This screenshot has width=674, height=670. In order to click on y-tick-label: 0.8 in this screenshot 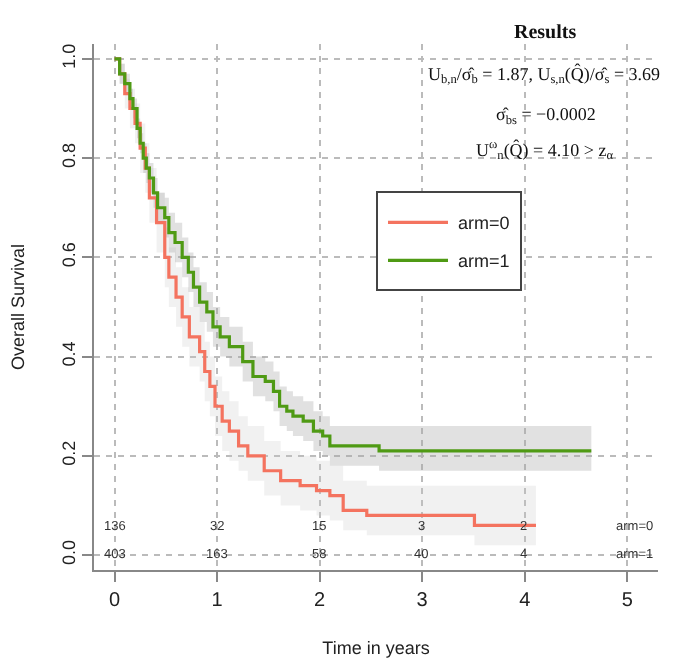, I will do `click(68, 155)`.